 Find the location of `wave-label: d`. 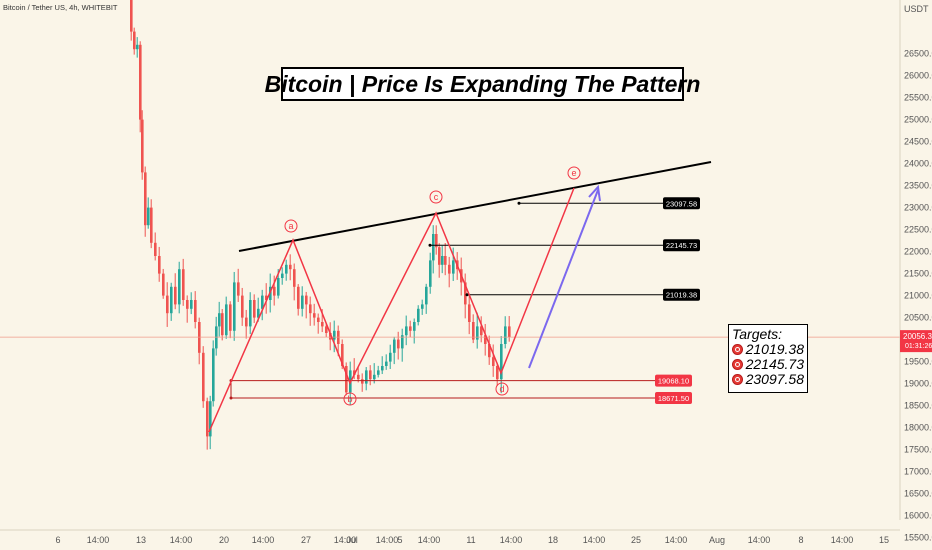

wave-label: d is located at coordinates (501, 389).